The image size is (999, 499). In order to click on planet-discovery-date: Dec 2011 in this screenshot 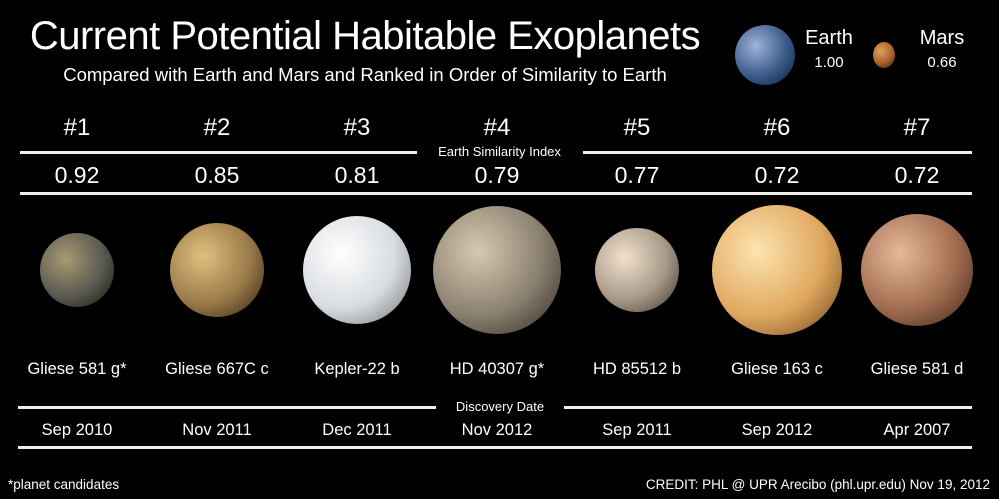, I will do `click(357, 430)`.